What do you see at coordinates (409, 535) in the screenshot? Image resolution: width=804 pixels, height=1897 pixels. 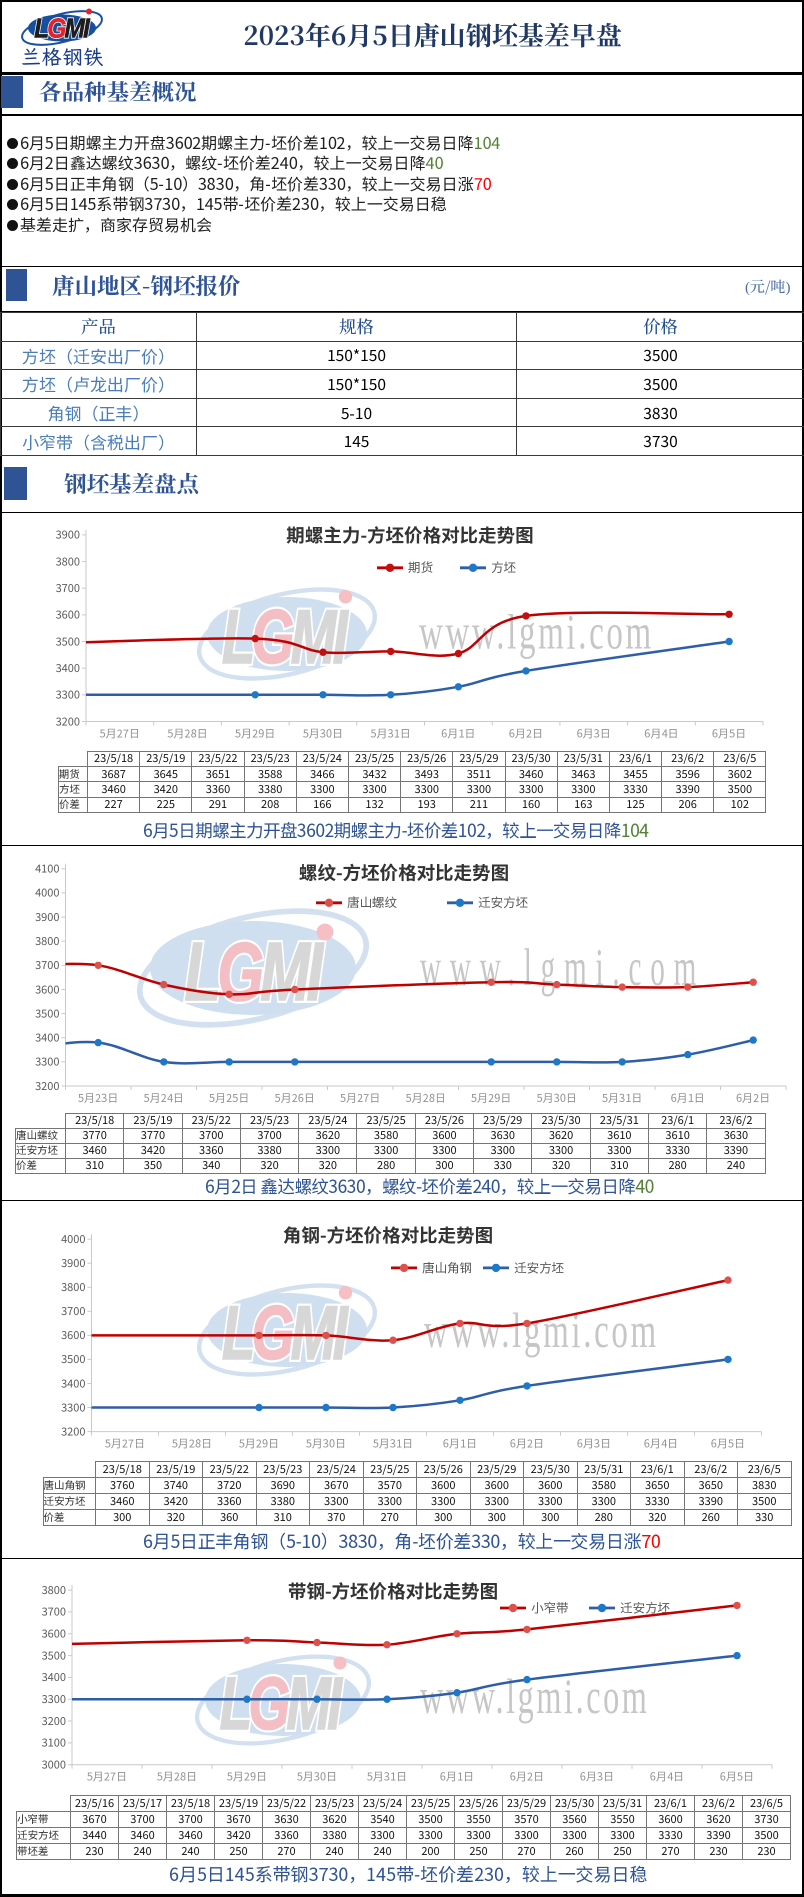 I see `svg-text: 期螺主力-方坯价格对比走势图` at bounding box center [409, 535].